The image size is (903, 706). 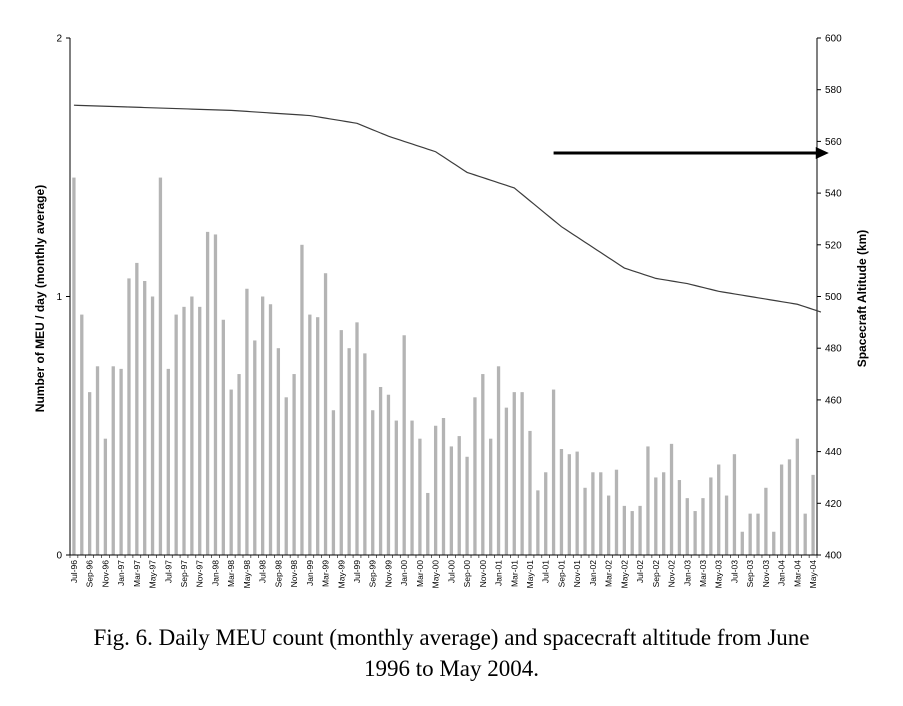 I want to click on arrow-head, so click(x=822, y=153).